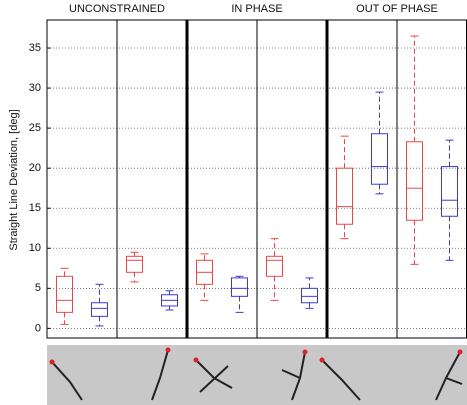 This screenshot has height=405, width=467. I want to click on y-tick-label: 20, so click(35, 168).